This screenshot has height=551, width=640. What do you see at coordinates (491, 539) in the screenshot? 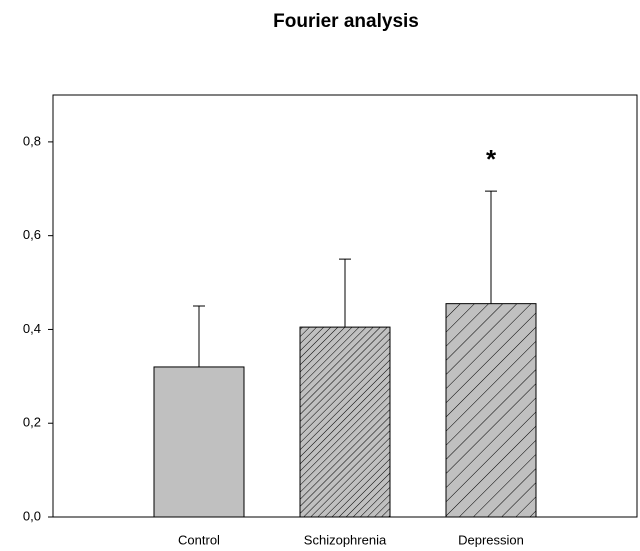
I see `x-tick-label: Depression` at bounding box center [491, 539].